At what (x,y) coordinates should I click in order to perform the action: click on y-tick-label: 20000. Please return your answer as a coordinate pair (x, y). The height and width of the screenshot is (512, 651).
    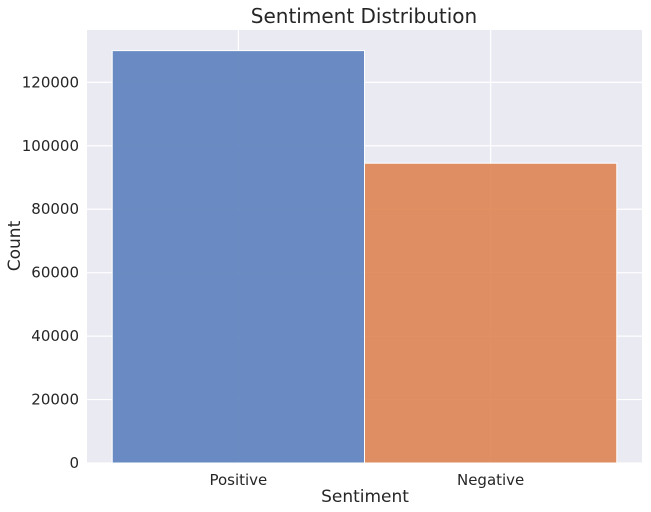
    Looking at the image, I should click on (55, 400).